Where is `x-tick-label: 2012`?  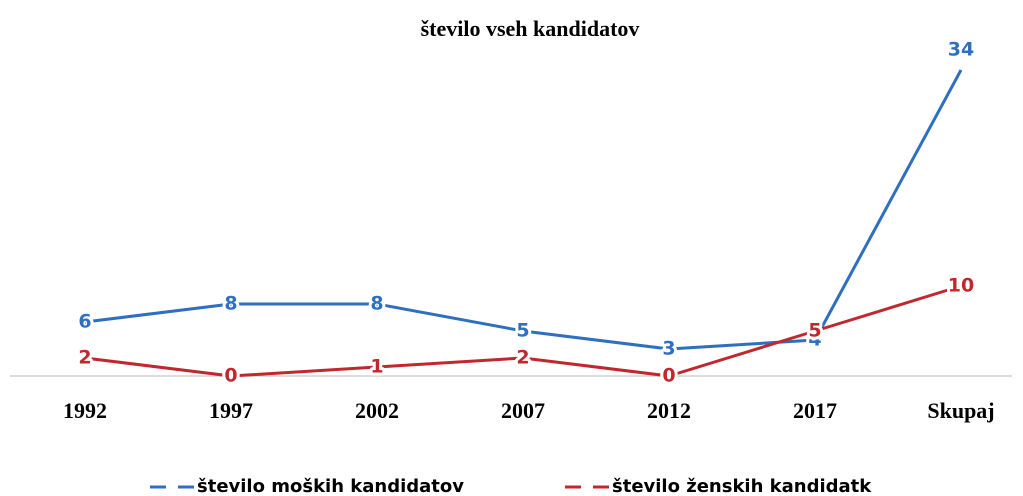
x-tick-label: 2012 is located at coordinates (669, 410).